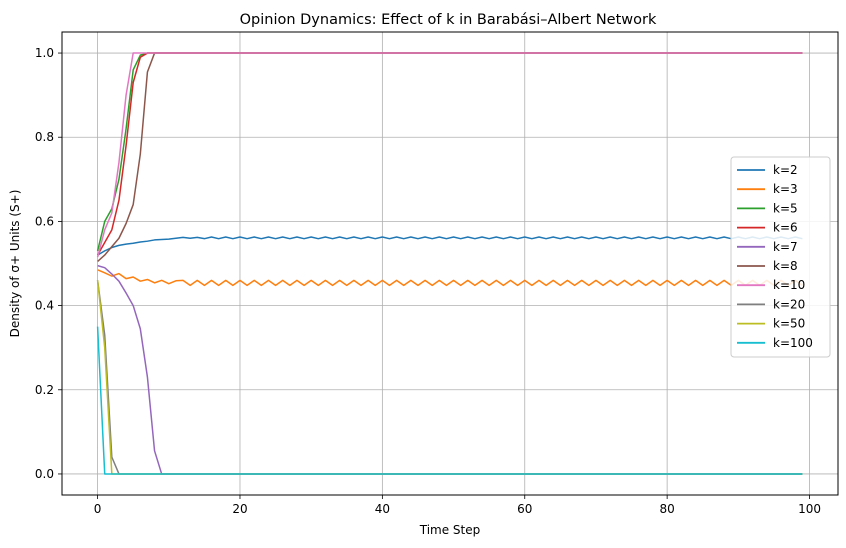  What do you see at coordinates (15, 264) in the screenshot?
I see `y-axis-title: Density of σ+ Units (S+)` at bounding box center [15, 264].